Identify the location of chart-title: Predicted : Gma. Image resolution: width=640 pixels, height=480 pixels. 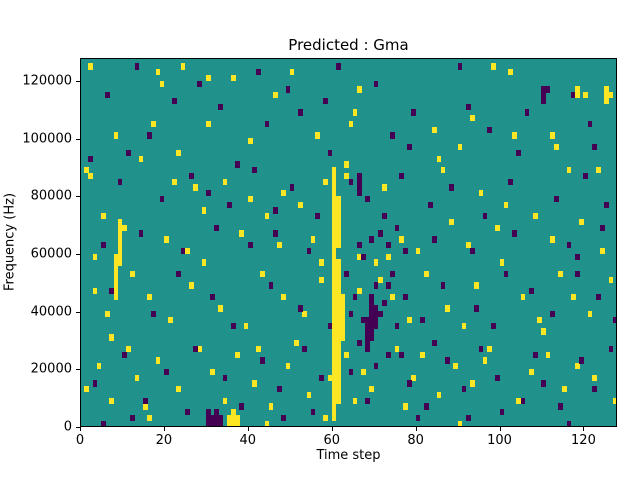
(348, 45).